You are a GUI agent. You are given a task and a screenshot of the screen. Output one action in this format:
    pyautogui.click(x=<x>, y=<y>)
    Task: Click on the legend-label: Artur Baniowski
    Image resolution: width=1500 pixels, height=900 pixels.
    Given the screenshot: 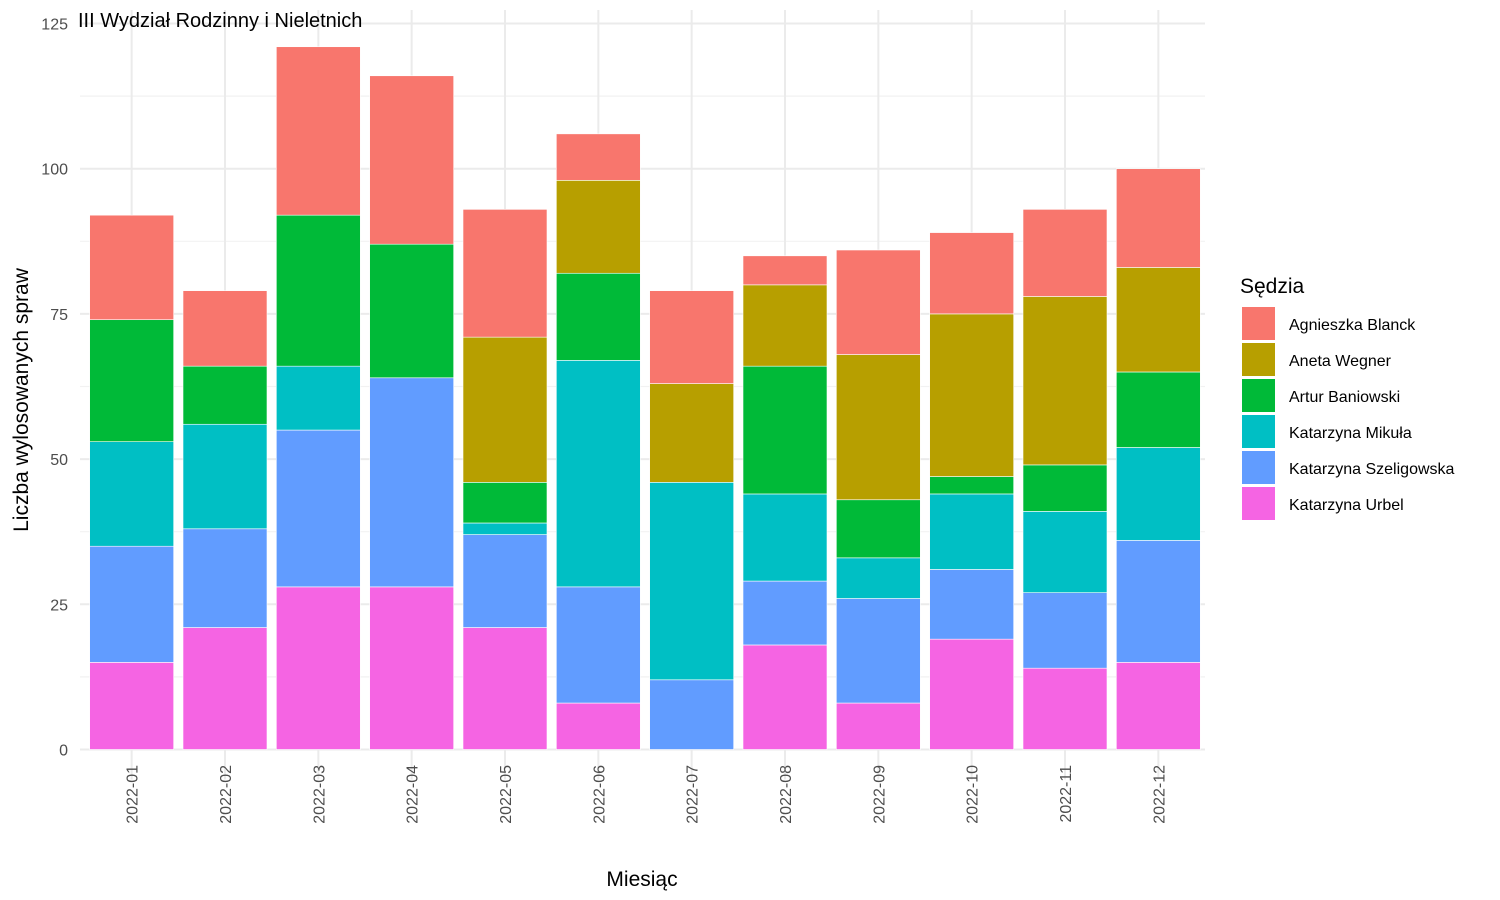 What is the action you would take?
    pyautogui.click(x=1344, y=397)
    